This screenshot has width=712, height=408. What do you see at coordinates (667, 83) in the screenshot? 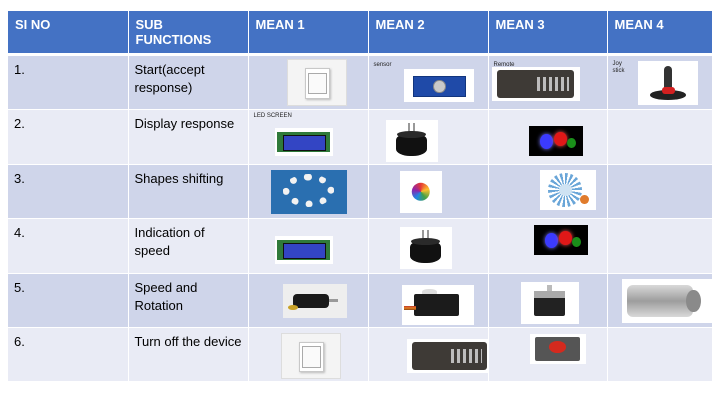
I see `joystick-image` at bounding box center [667, 83].